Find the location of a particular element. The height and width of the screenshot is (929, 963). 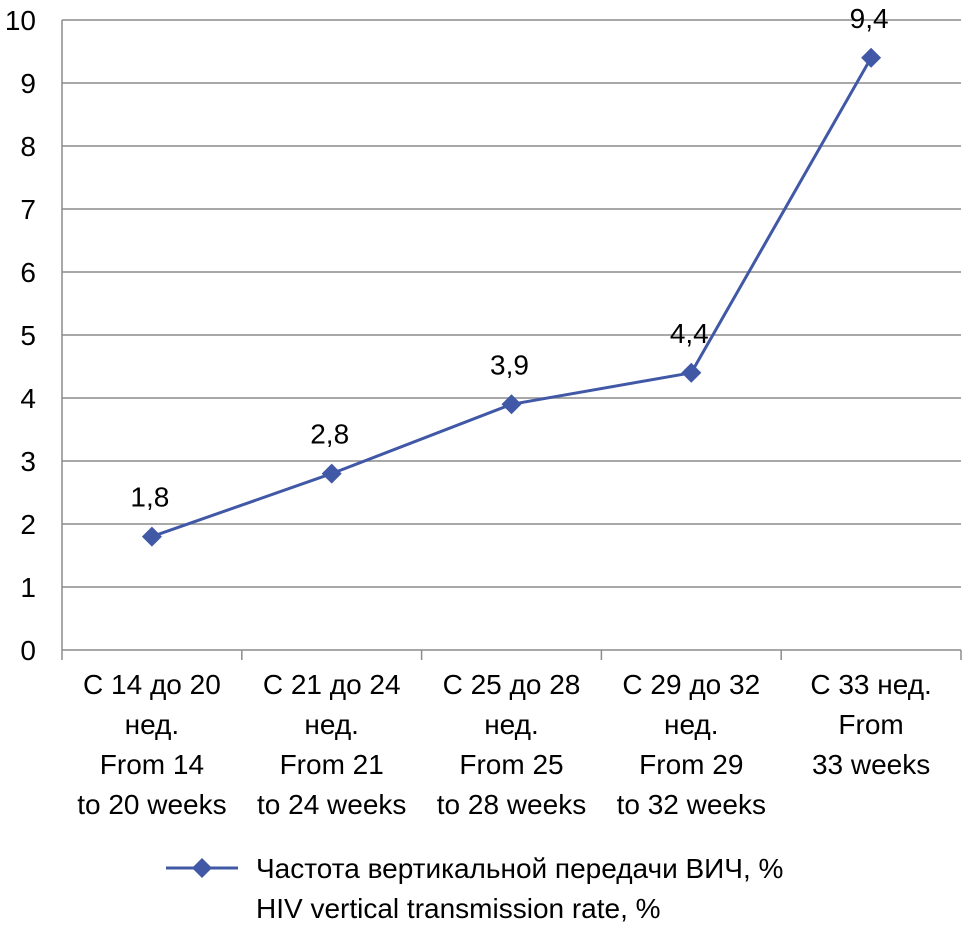

x-category-label-line: to 20 weeks is located at coordinates (151, 804).